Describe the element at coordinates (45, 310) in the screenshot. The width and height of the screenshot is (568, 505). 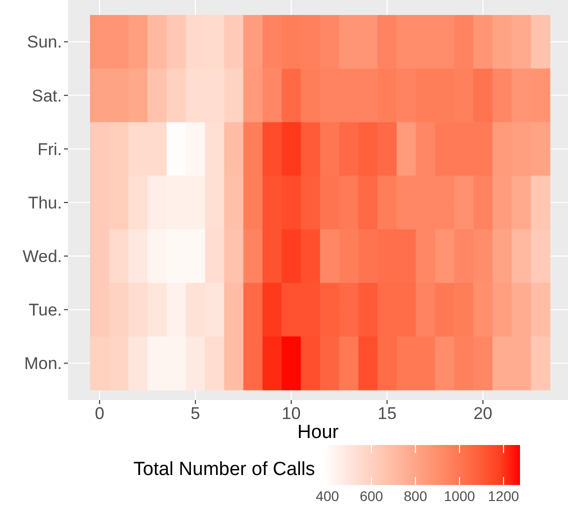
I see `y-tick-label: Tue.` at that location.